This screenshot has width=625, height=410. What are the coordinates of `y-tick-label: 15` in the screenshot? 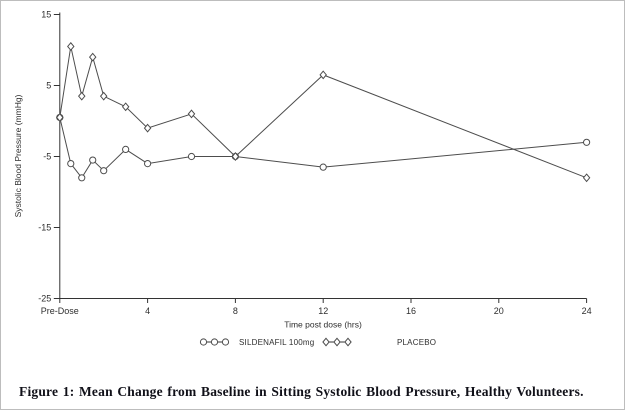 It's located at (46, 15).